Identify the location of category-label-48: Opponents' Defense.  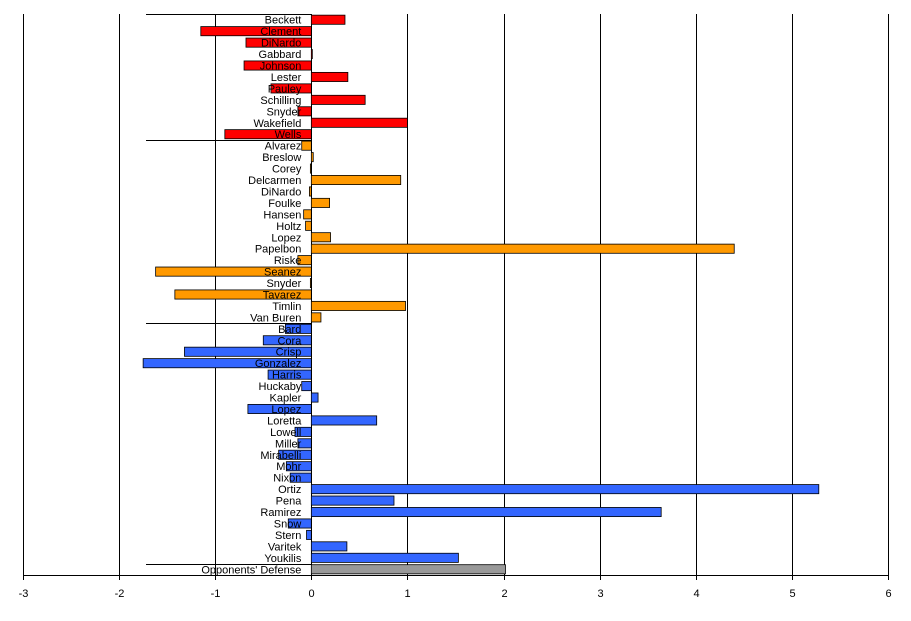
(251, 570).